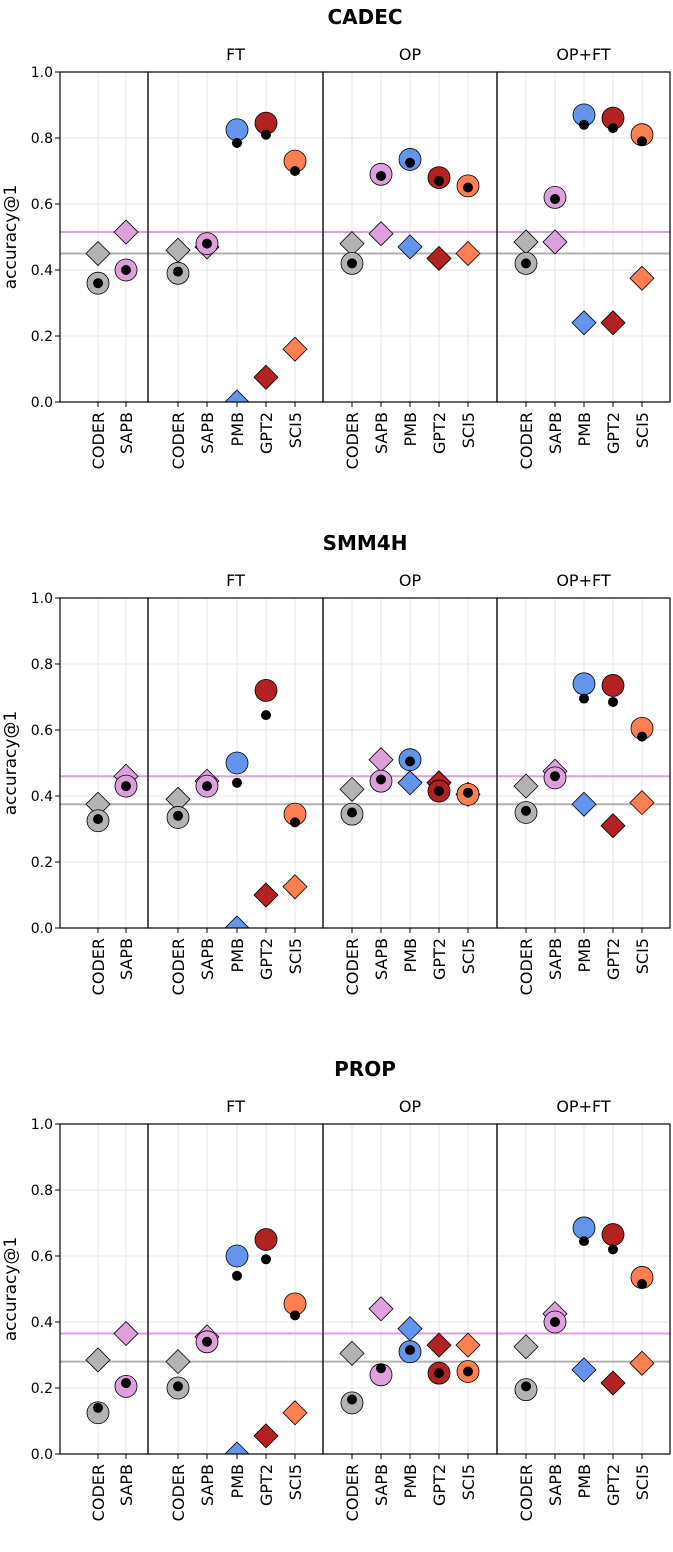 The width and height of the screenshot is (673, 1552). I want to click on diamond-sci5, so click(642, 278).